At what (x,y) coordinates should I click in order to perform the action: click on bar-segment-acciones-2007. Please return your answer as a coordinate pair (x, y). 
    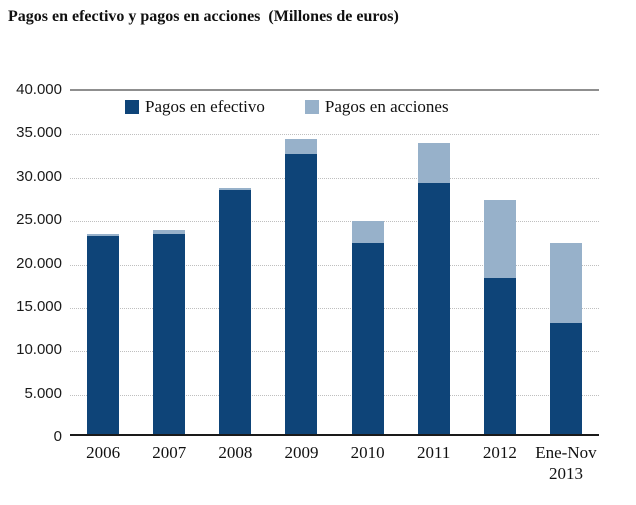
    Looking at the image, I should click on (169, 232).